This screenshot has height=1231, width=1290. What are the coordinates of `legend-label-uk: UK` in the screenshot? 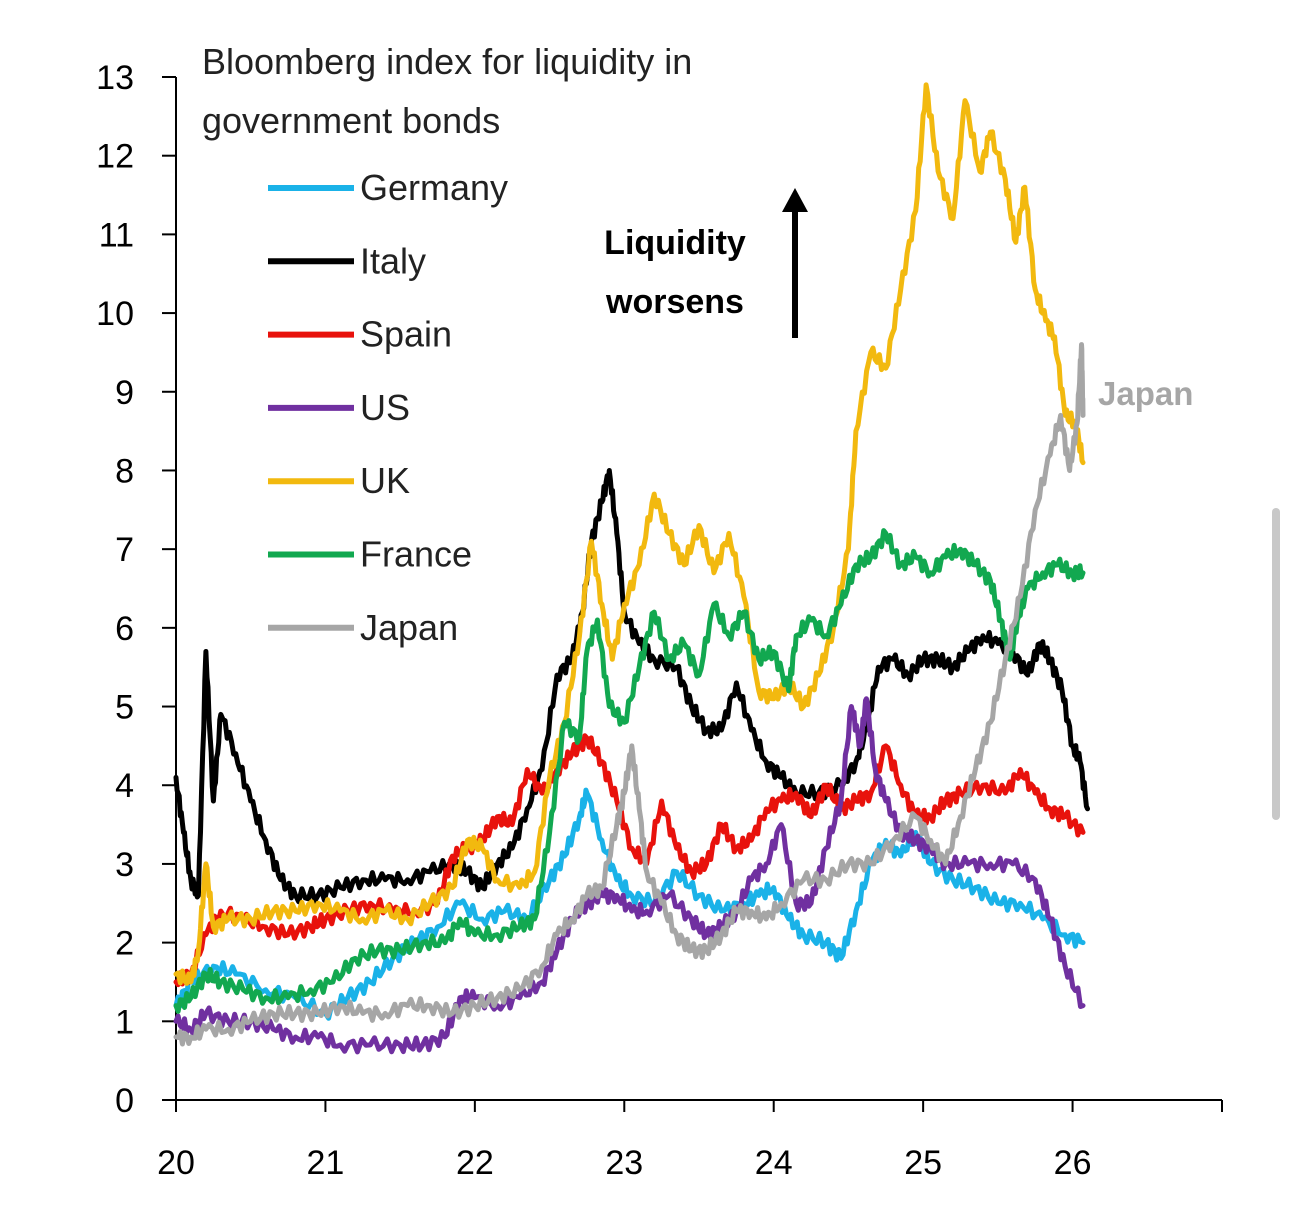 It's located at (385, 480).